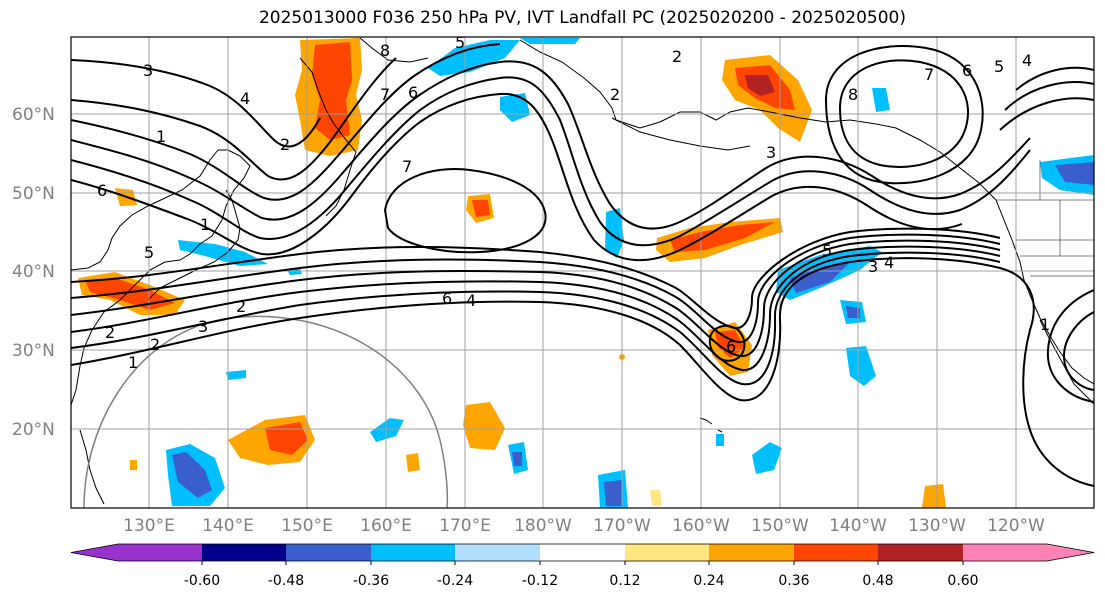 The image size is (1105, 601). I want to click on colorbar-tick-label: 0.36, so click(793, 581).